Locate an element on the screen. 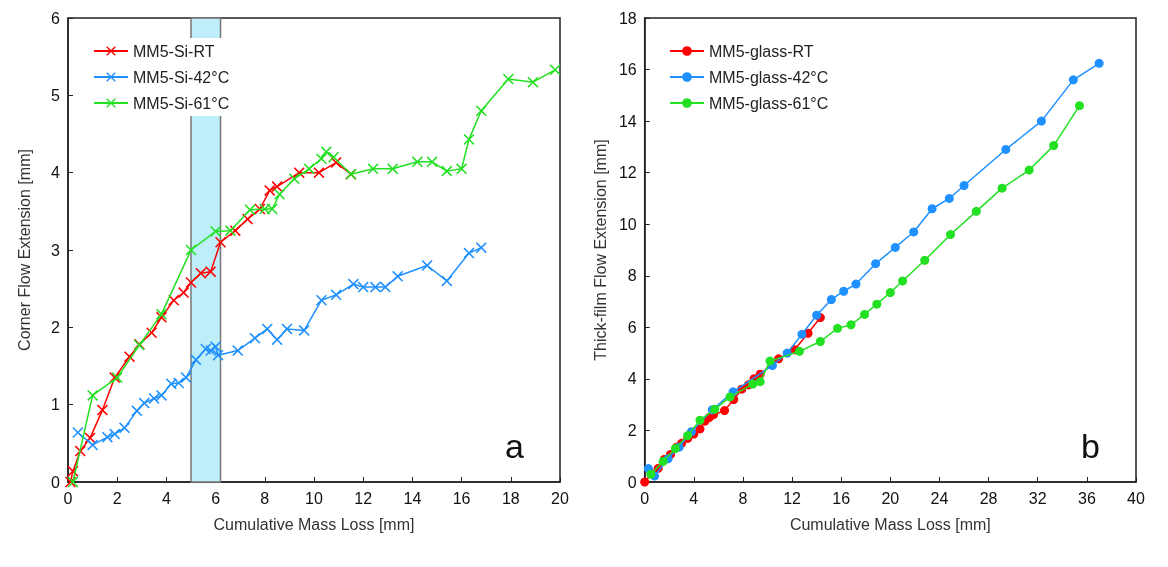 The image size is (1168, 567). y-tick-label: 3 is located at coordinates (56, 250).